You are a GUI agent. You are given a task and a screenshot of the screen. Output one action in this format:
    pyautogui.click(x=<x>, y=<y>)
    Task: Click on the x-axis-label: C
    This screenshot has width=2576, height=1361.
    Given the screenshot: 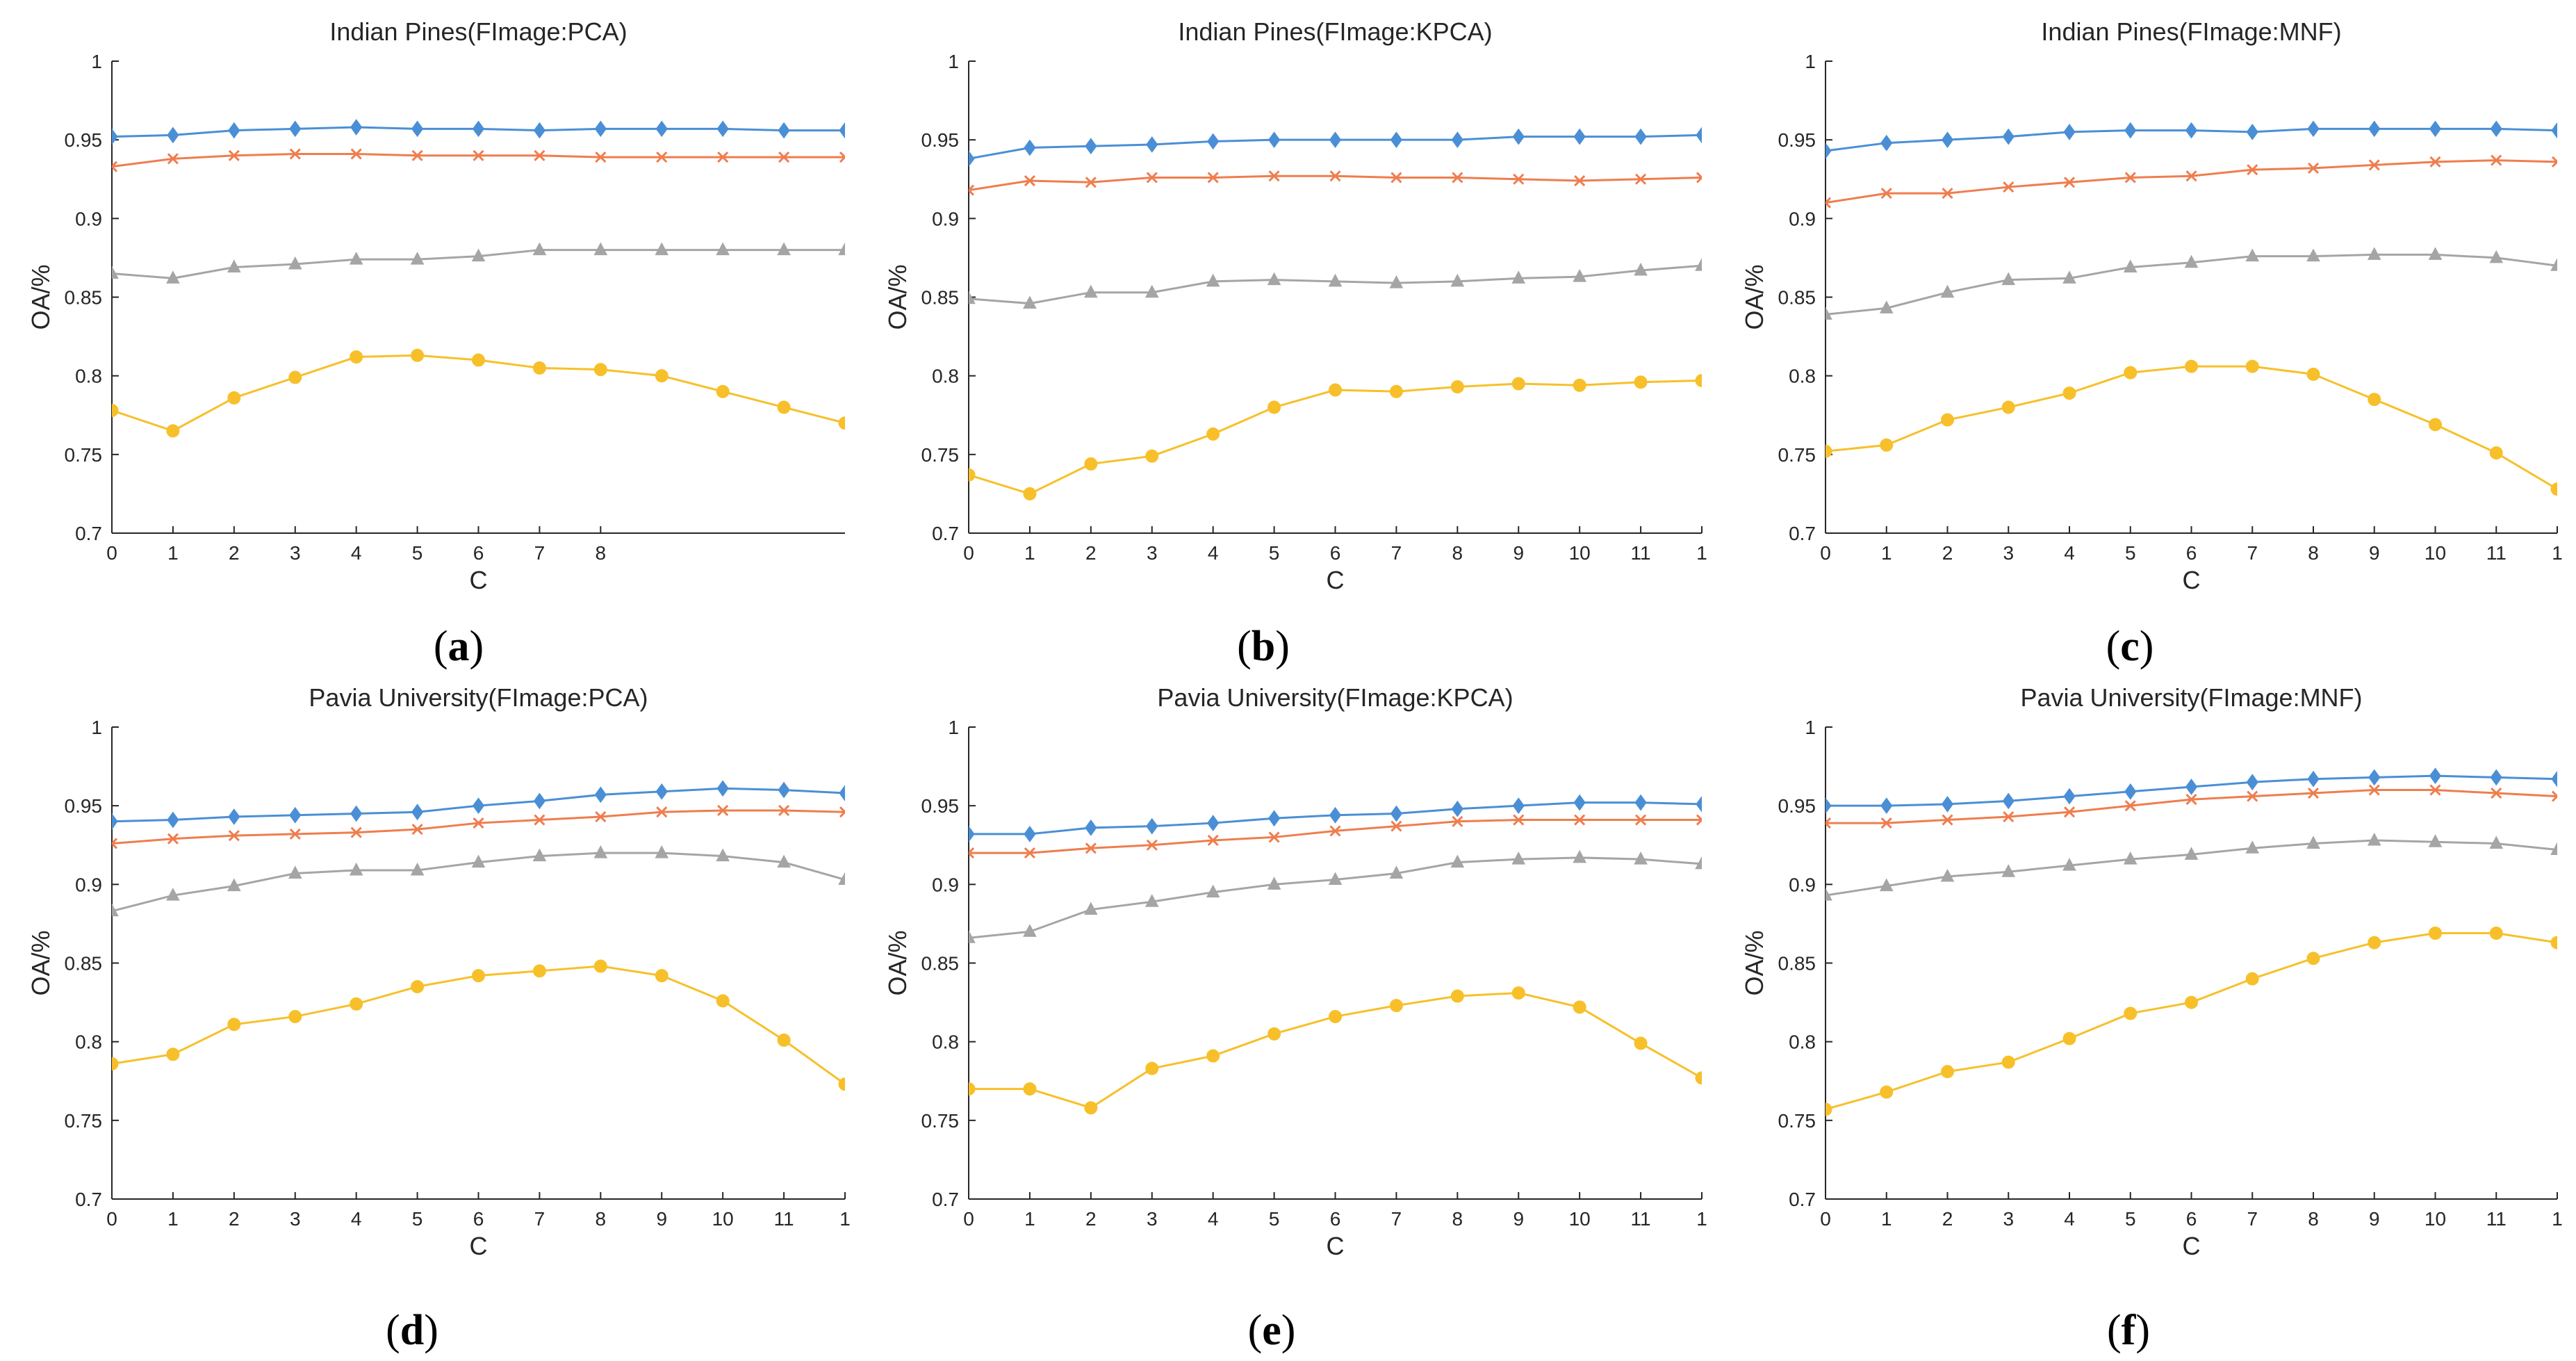 What is the action you would take?
    pyautogui.click(x=2192, y=1246)
    